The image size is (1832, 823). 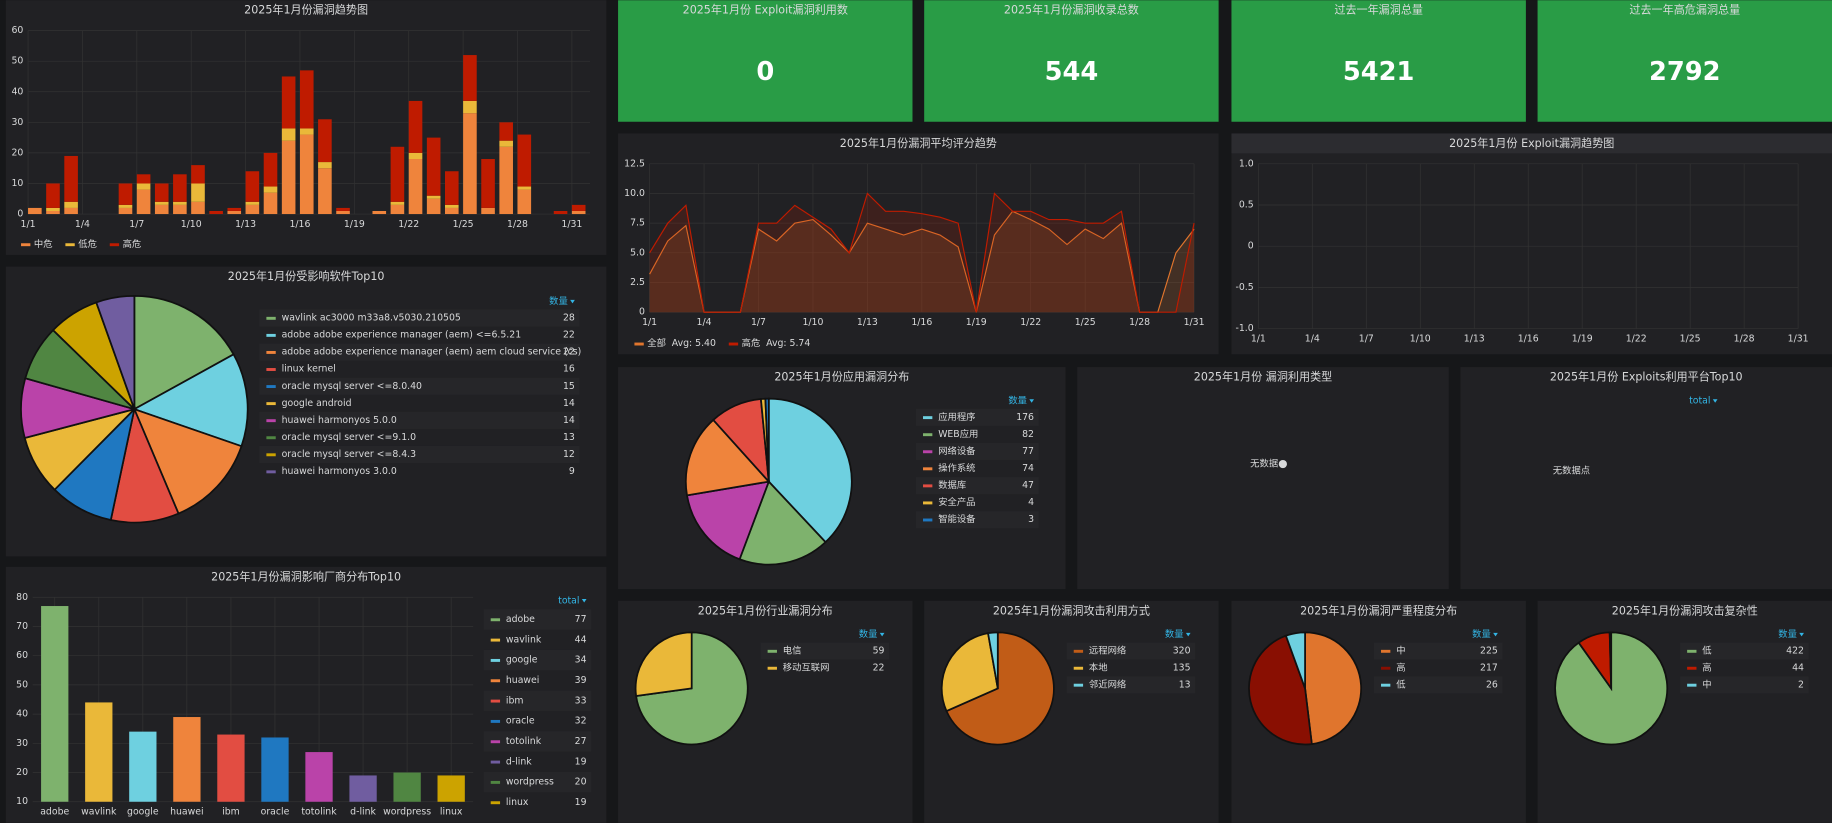 I want to click on no-data: 无数据点, so click(x=1571, y=471).